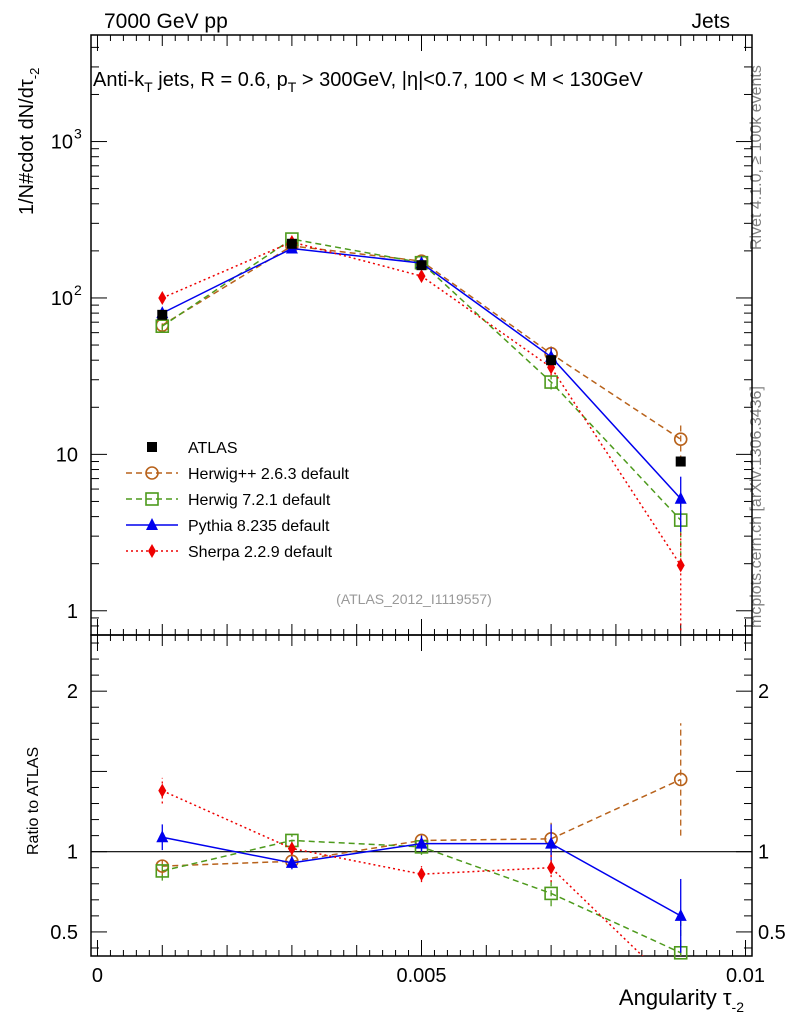  I want to click on y-tick-label-ratio: 0.5, so click(64, 933).